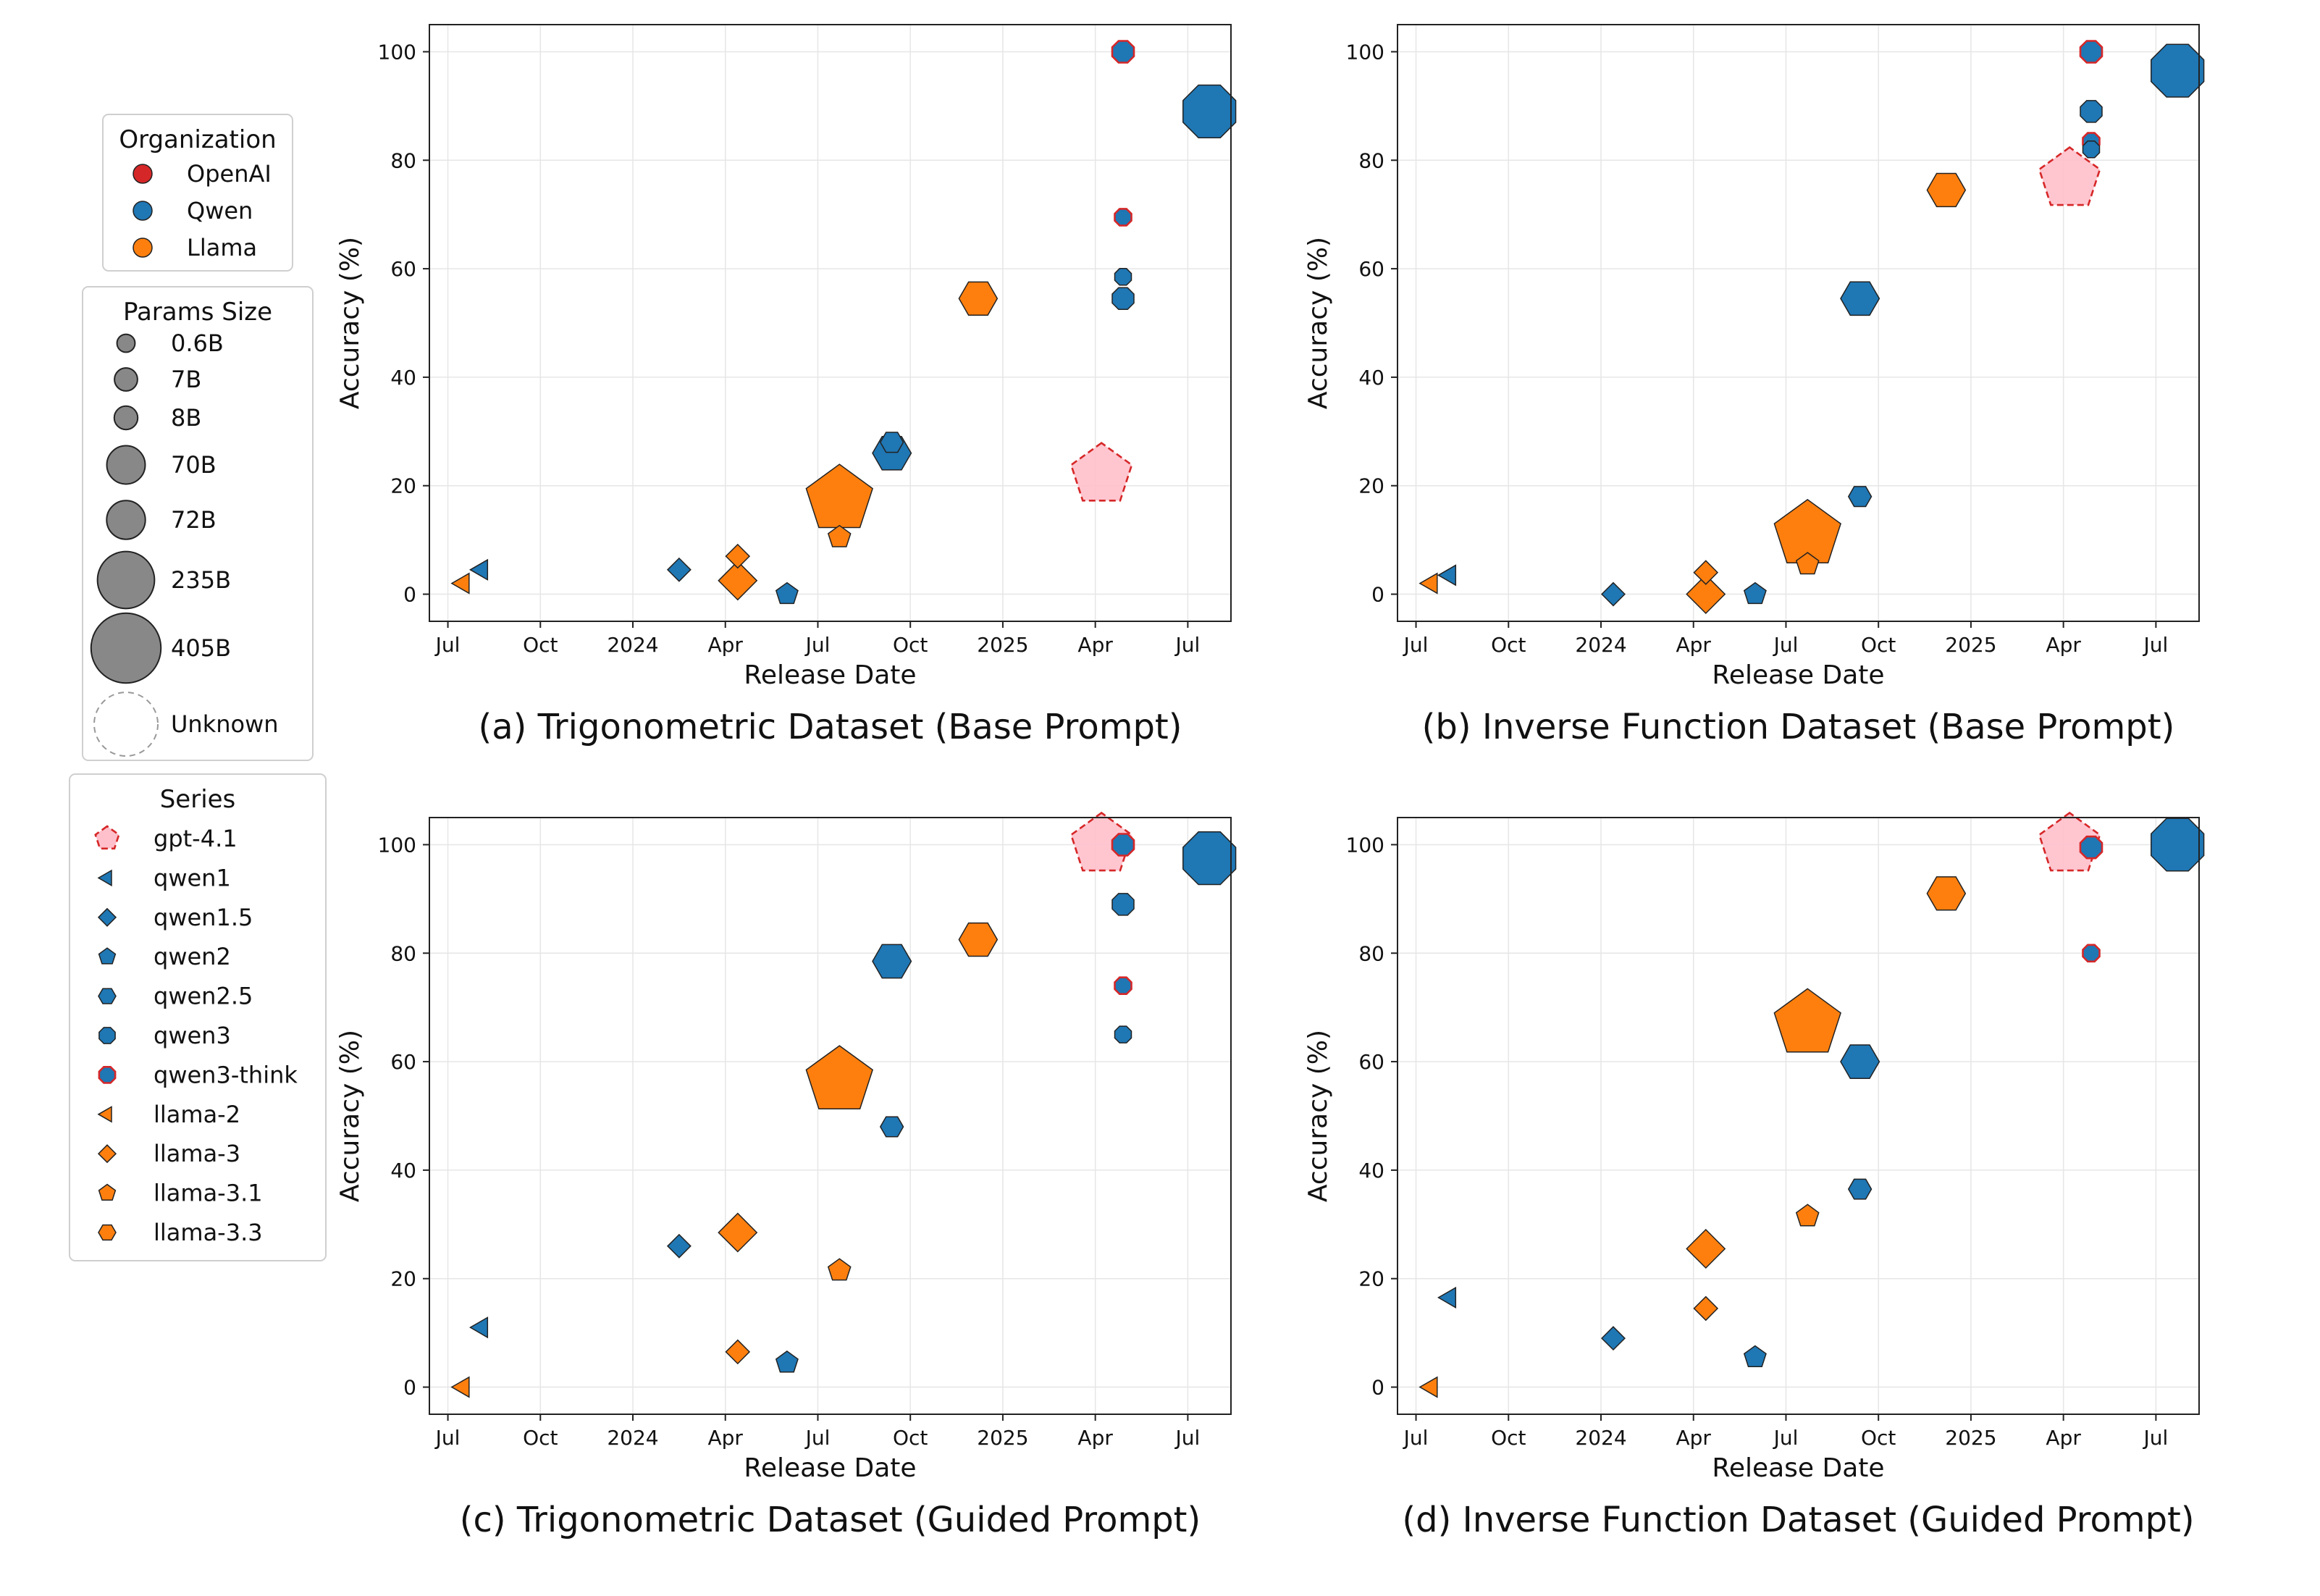 The width and height of the screenshot is (2320, 1596). I want to click on legend-size-unknown, so click(126, 724).